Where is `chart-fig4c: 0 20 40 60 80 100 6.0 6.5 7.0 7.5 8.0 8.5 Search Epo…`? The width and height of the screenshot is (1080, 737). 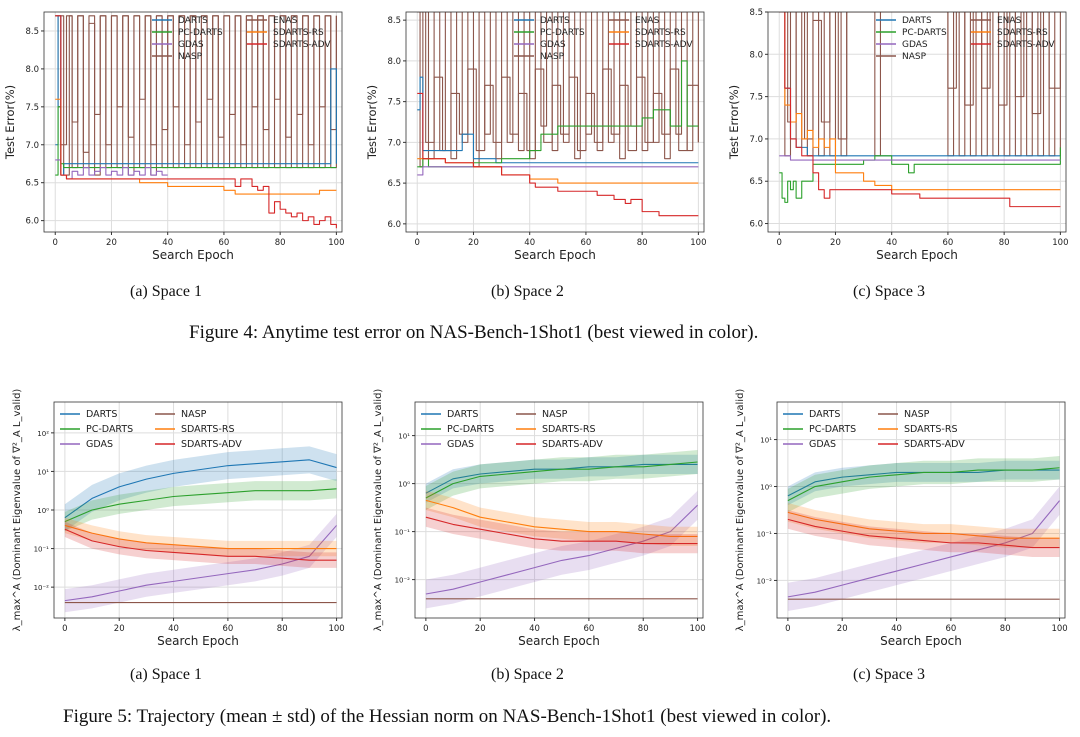
chart-fig4c: 0 20 40 60 80 100 6.0 6.5 7.0 7.5 8.0 8.5 Search Epo… is located at coordinates (897, 135).